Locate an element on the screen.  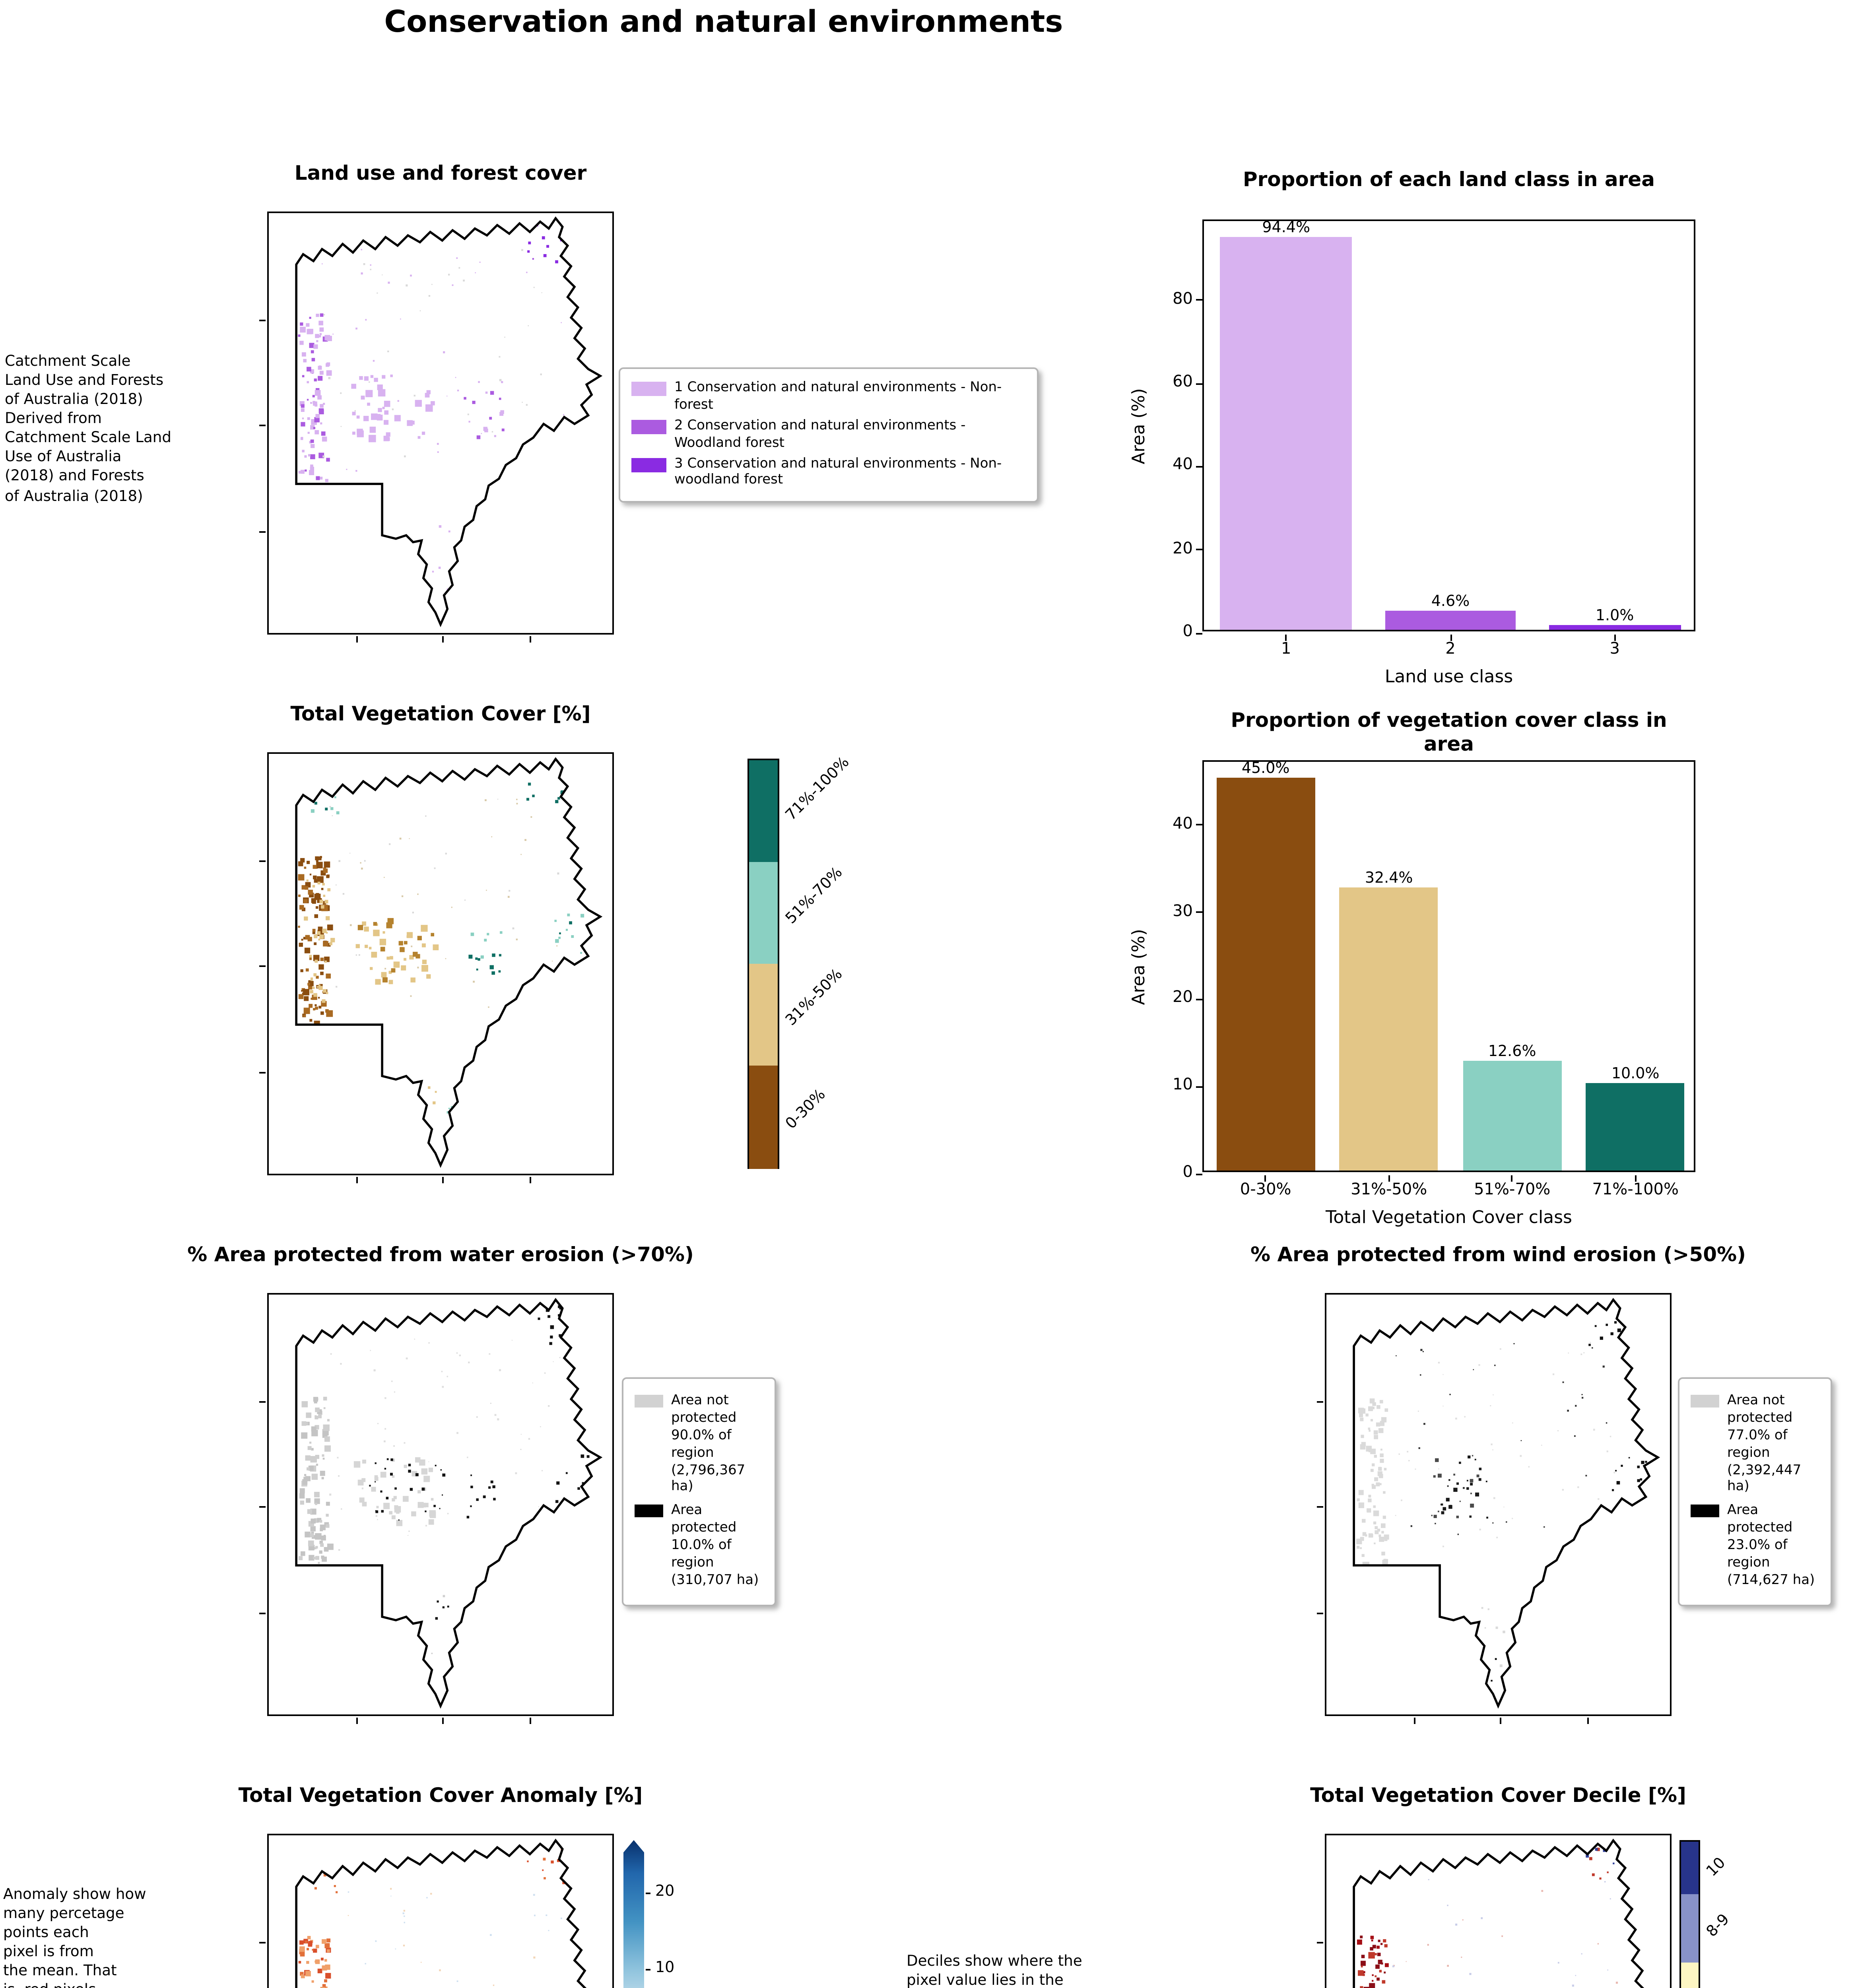
legend-swatch-protected is located at coordinates (1705, 1511).